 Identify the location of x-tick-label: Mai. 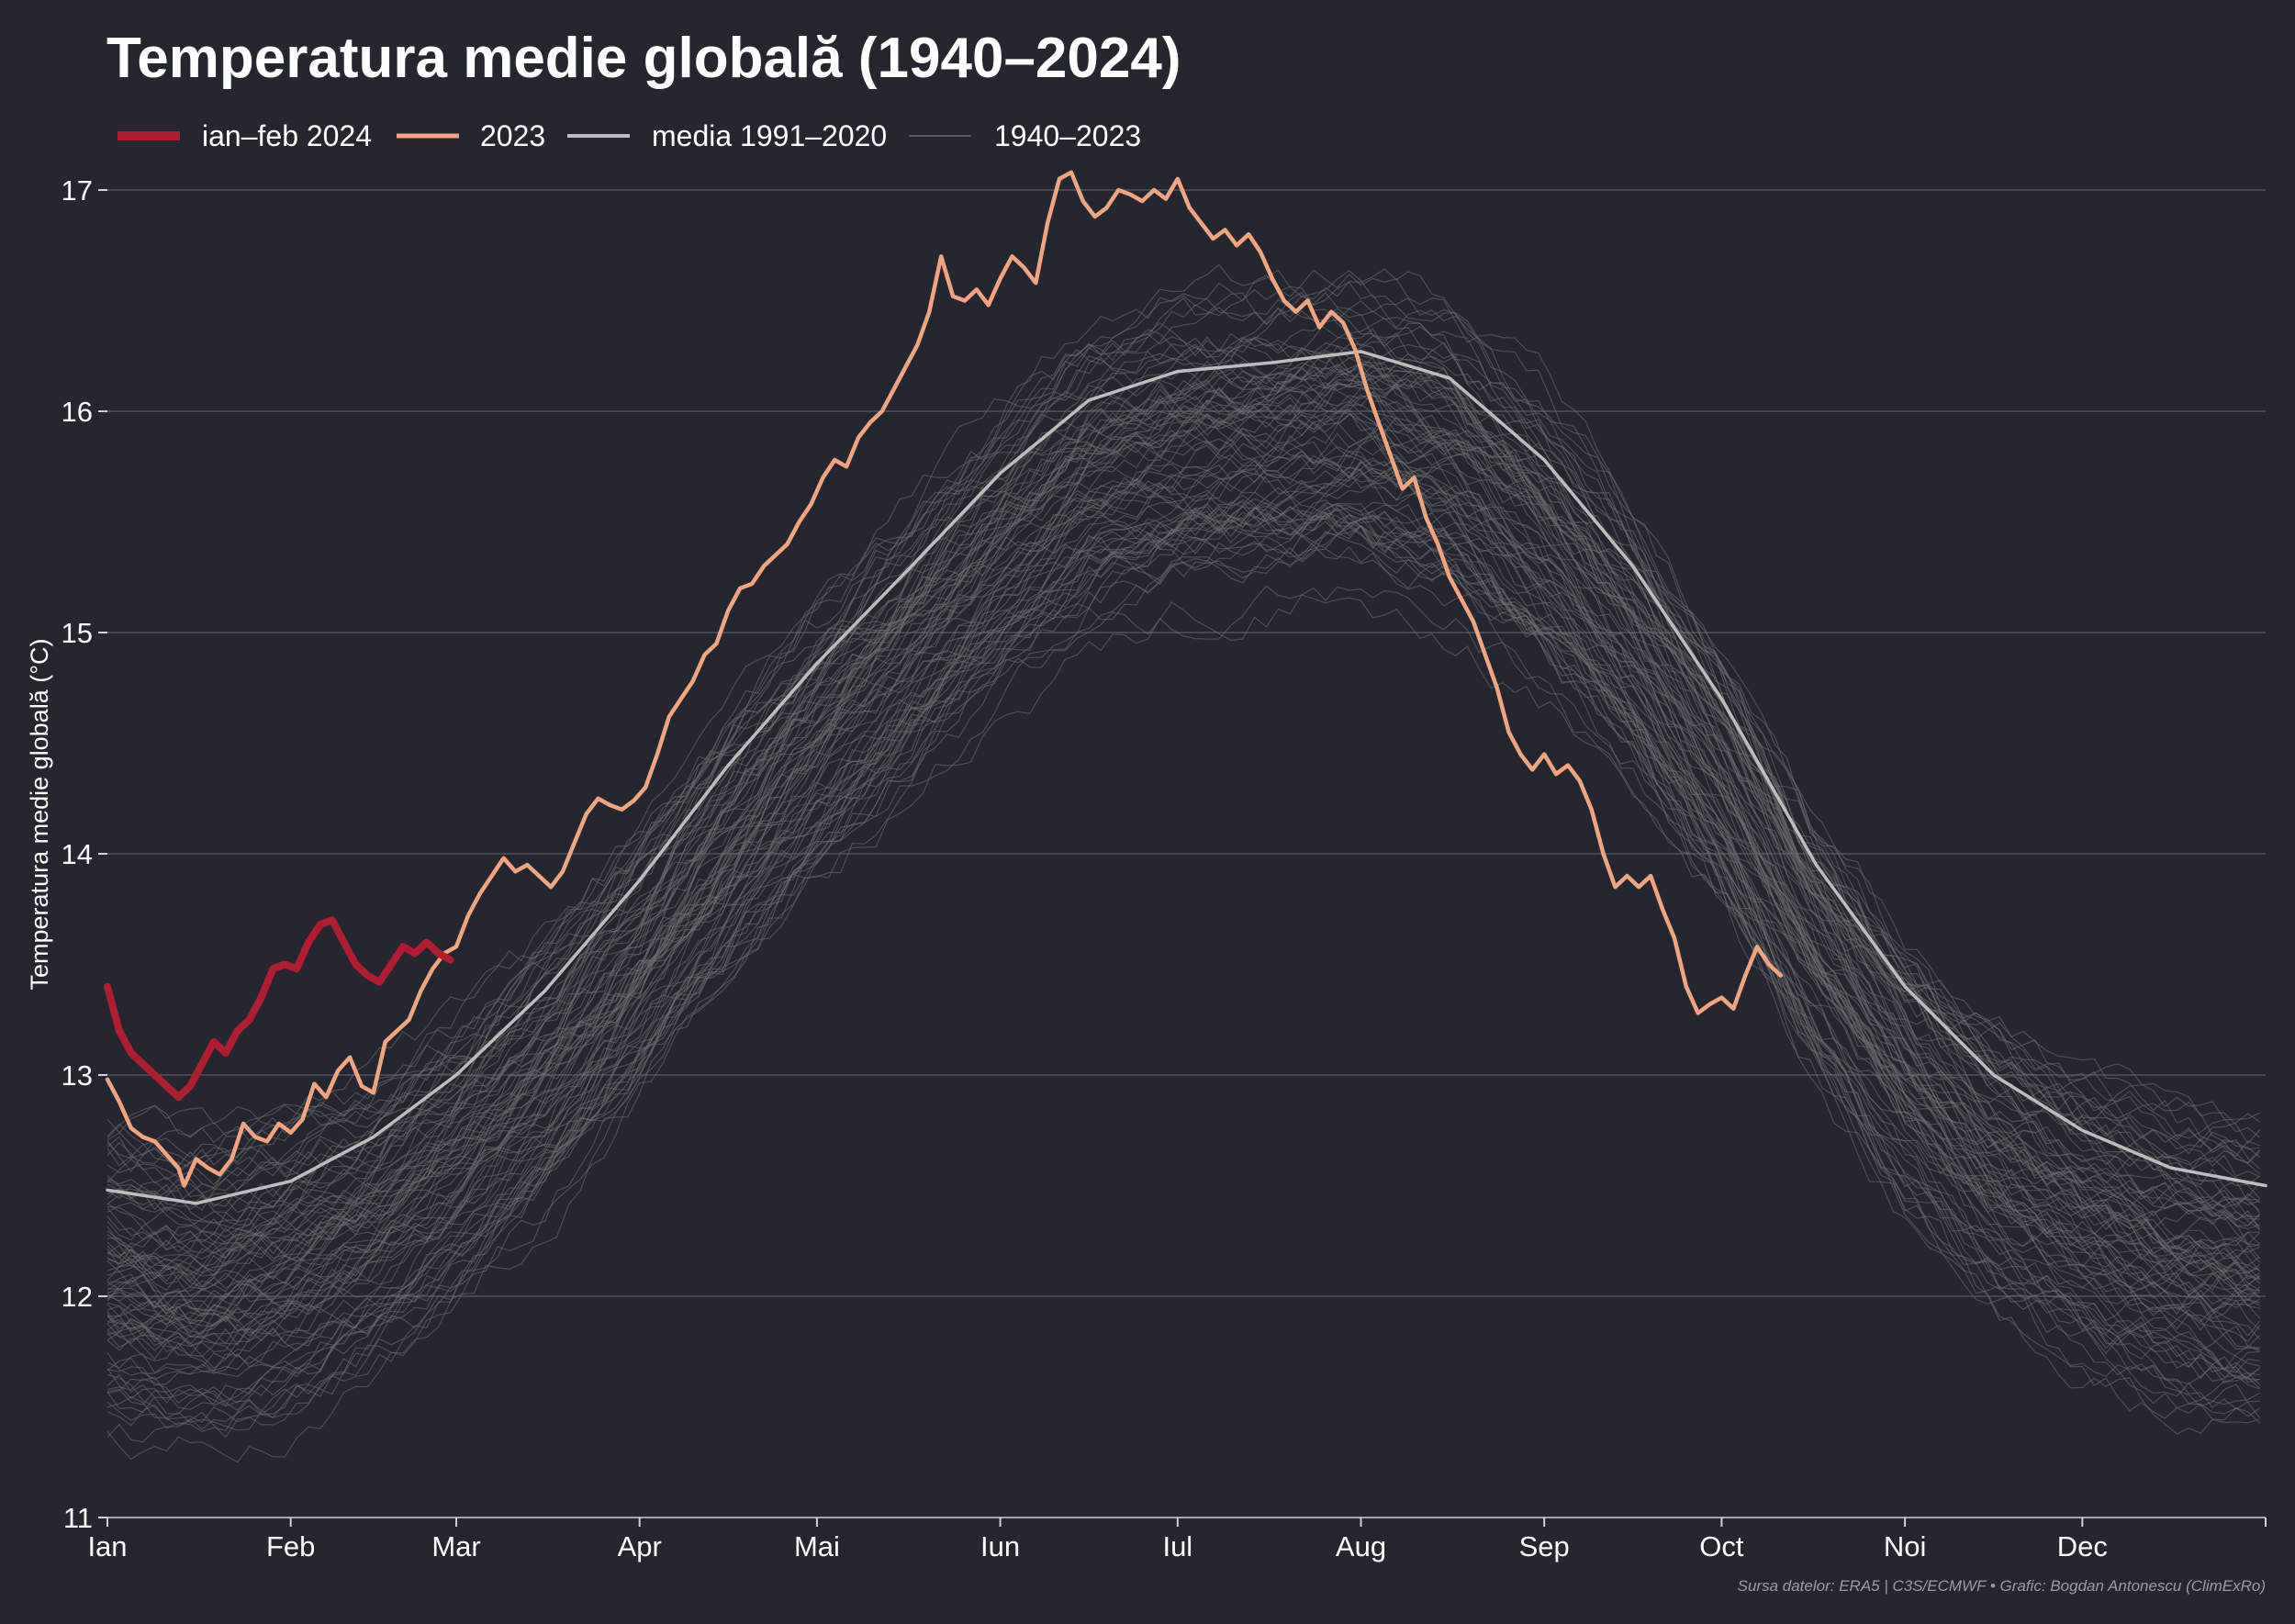
(817, 1546).